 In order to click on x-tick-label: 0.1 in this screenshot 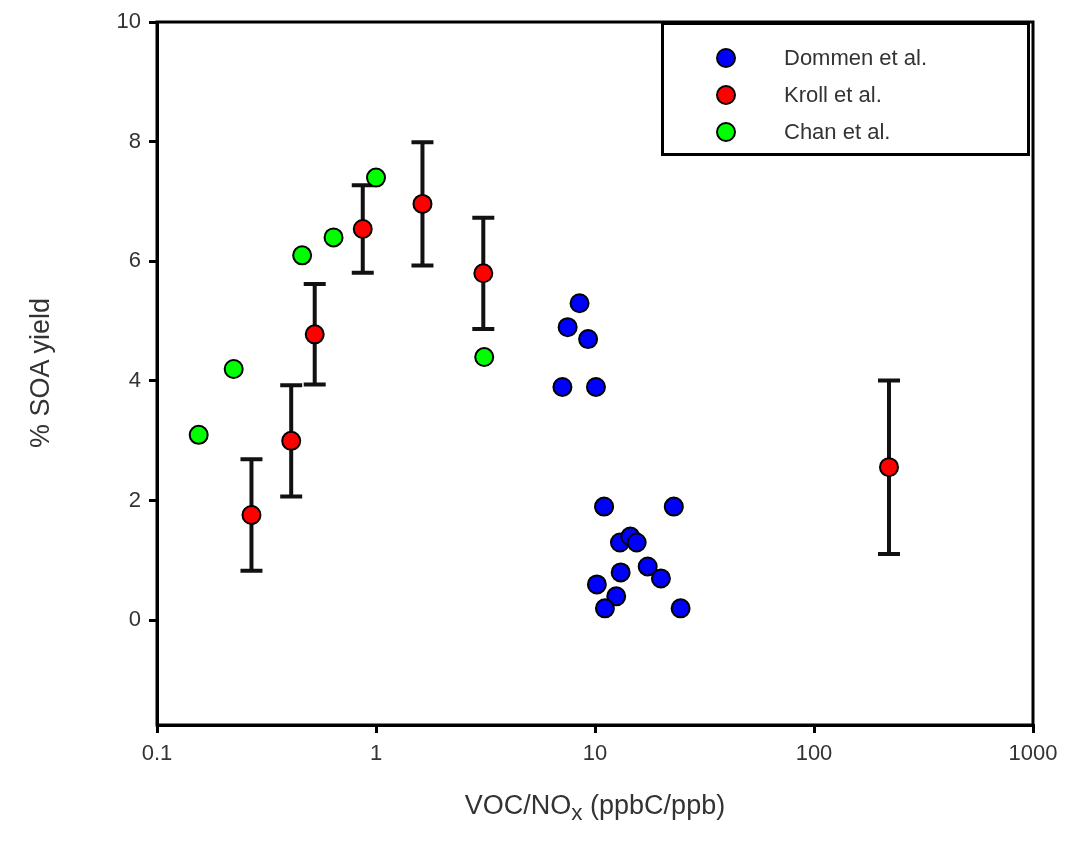, I will do `click(157, 753)`.